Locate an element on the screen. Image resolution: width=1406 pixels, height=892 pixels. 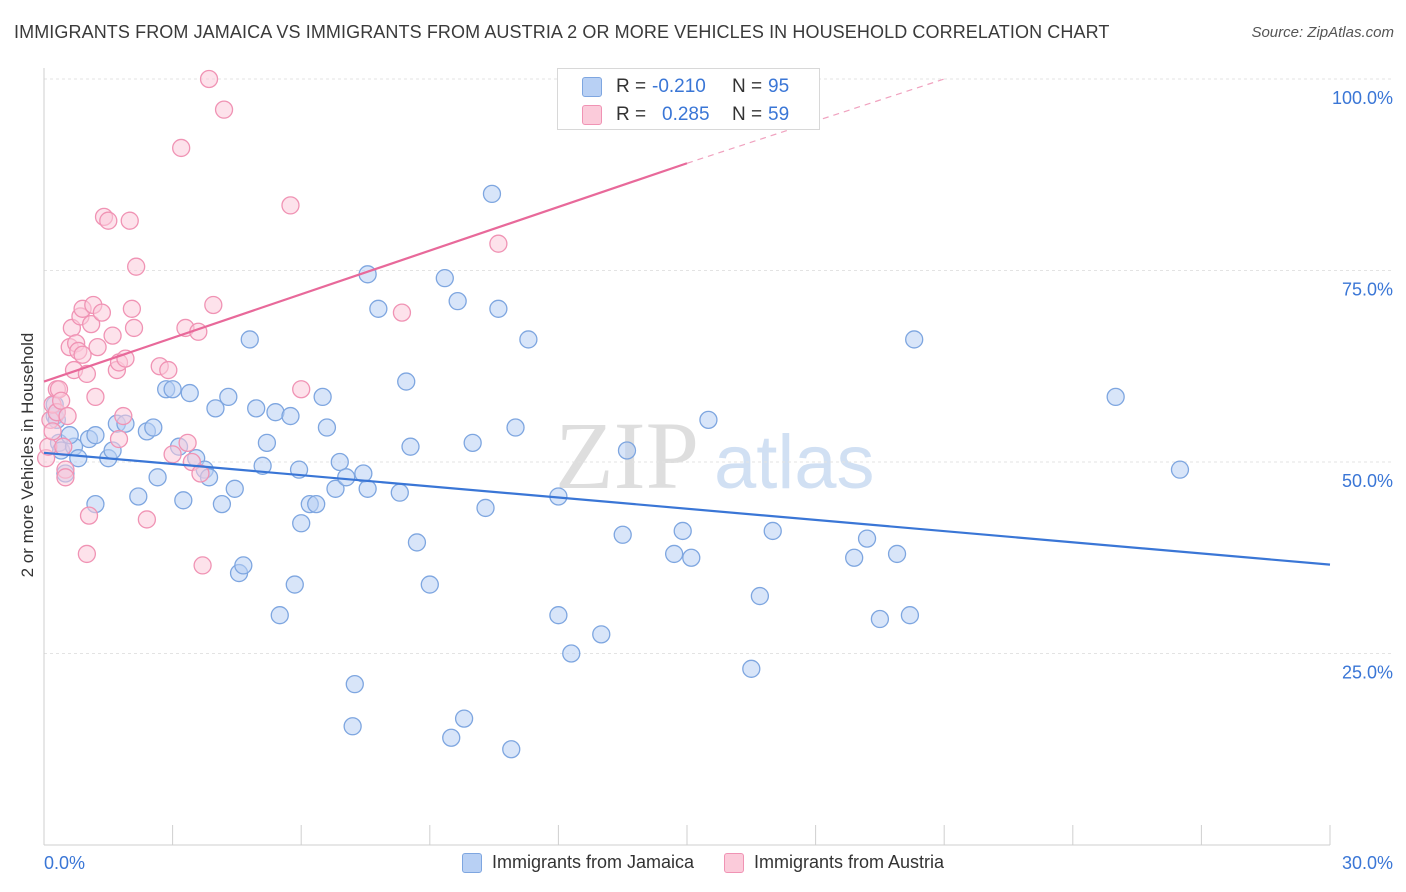
legend-row-jamaica: R = -0.210 N = 95 is located at coordinates (685, 87).